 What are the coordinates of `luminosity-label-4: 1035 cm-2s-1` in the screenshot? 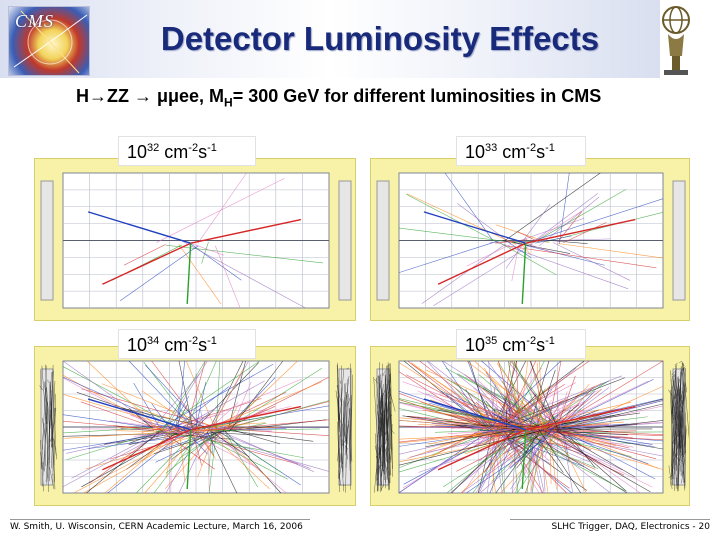 It's located at (521, 344).